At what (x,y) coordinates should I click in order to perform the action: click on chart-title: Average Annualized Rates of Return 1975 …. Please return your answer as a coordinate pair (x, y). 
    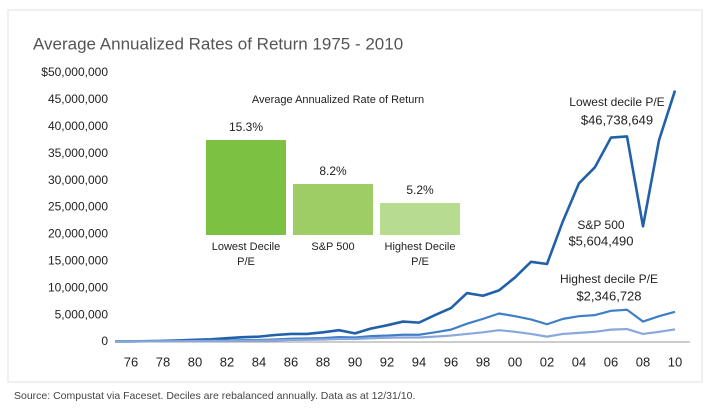
    Looking at the image, I should click on (218, 43).